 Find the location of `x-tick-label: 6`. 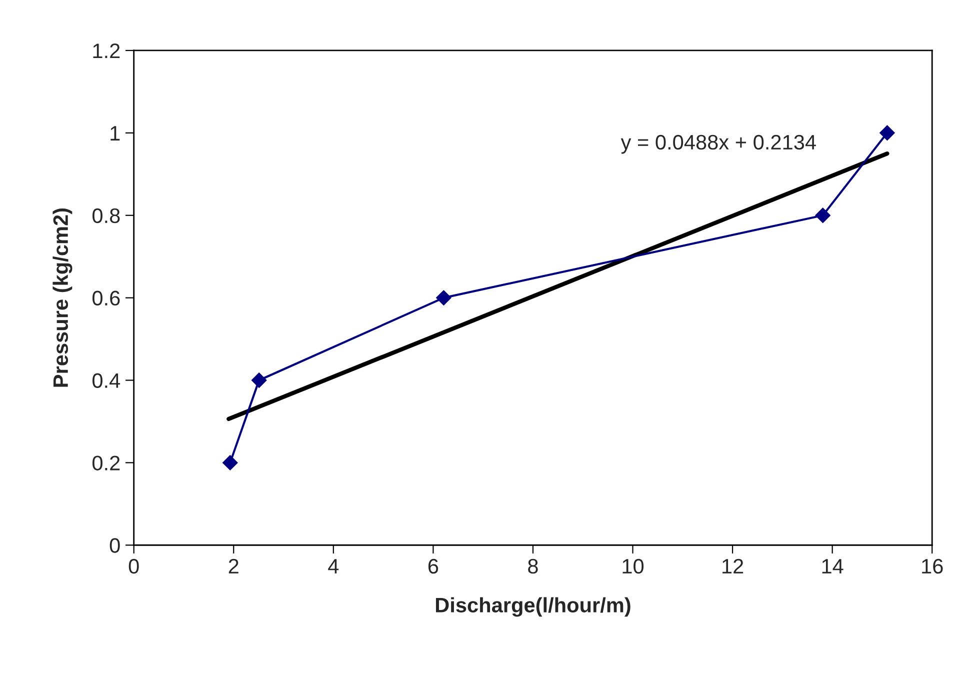

x-tick-label: 6 is located at coordinates (433, 566).